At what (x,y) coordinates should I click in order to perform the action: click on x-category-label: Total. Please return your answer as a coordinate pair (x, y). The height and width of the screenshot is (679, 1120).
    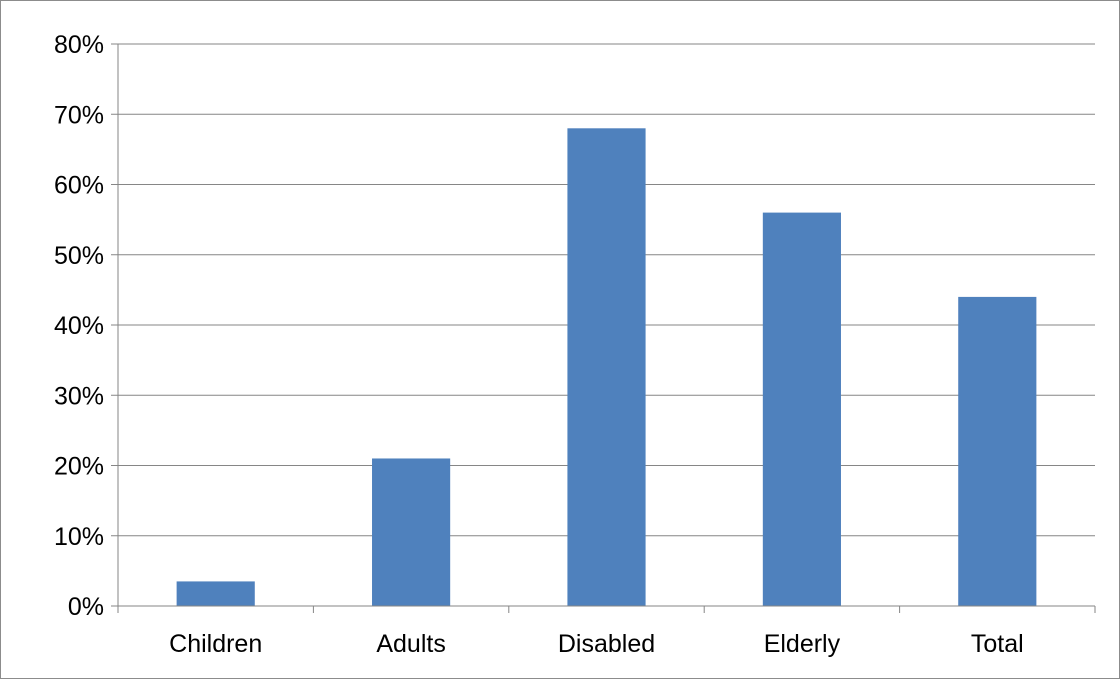
    Looking at the image, I should click on (997, 644).